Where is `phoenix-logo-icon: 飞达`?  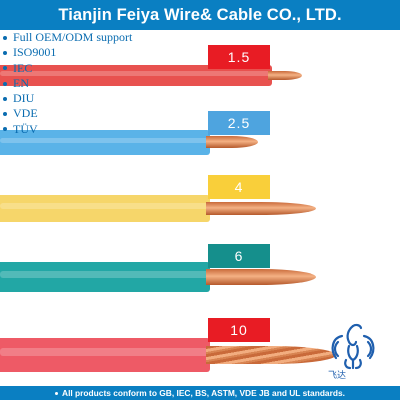 phoenix-logo-icon: 飞达 is located at coordinates (351, 352).